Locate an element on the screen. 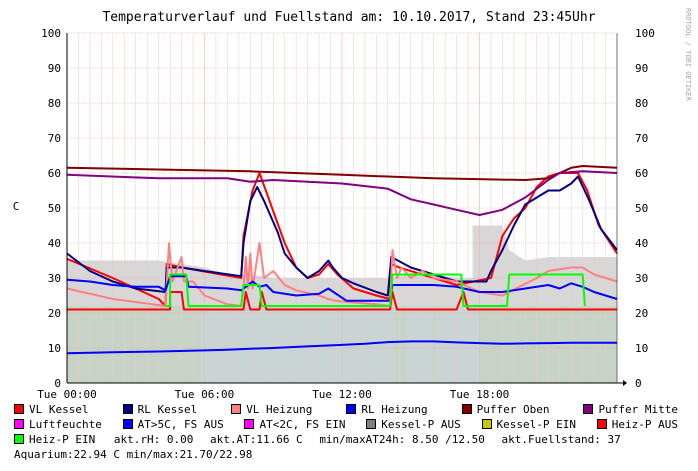  x-tick-label: Tue 06:00 is located at coordinates (205, 394).